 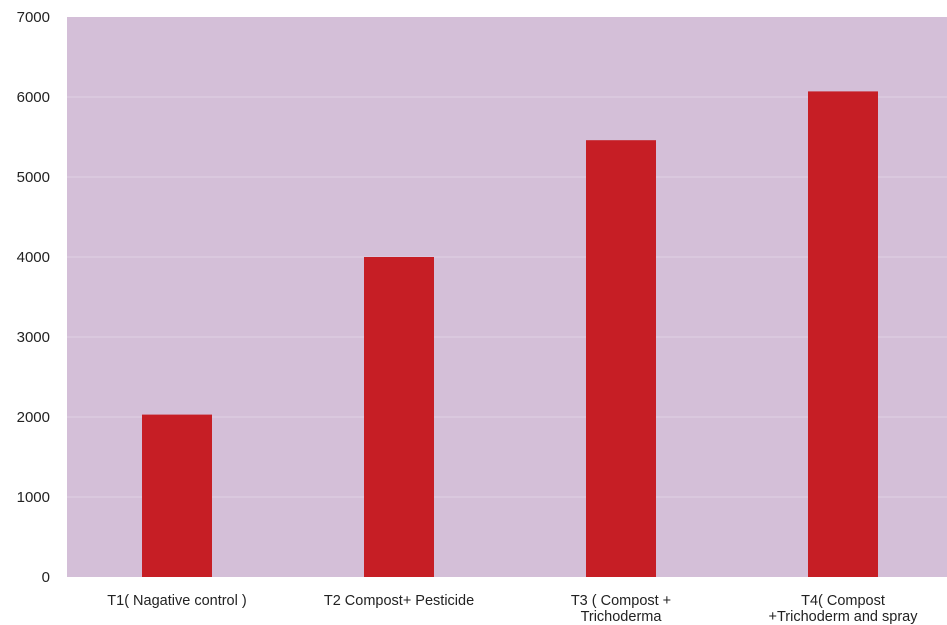 I want to click on x-tick-label: T2 Compost+ Pesticide, so click(x=399, y=601).